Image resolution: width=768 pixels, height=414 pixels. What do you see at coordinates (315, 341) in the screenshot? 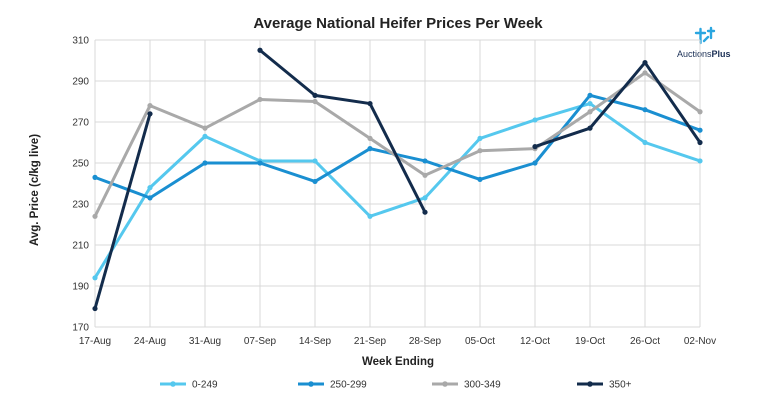
I see `x-tick-label: 14-Sep` at bounding box center [315, 341].